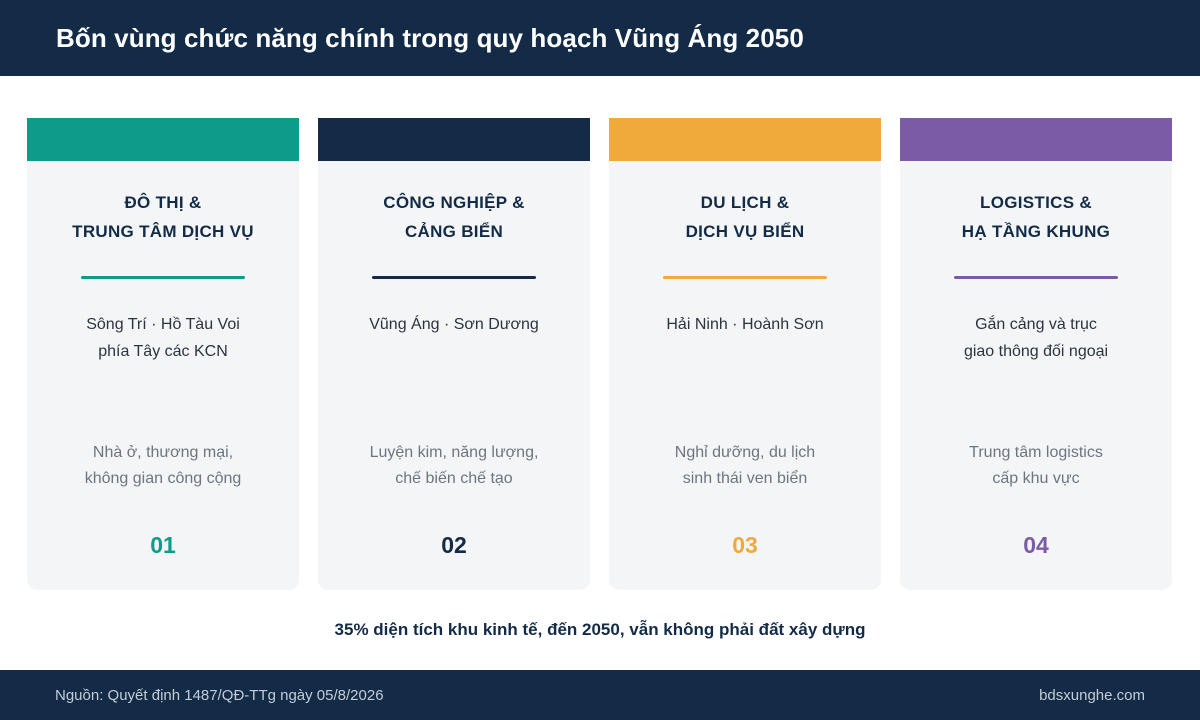  I want to click on card-number: 02, so click(454, 545).